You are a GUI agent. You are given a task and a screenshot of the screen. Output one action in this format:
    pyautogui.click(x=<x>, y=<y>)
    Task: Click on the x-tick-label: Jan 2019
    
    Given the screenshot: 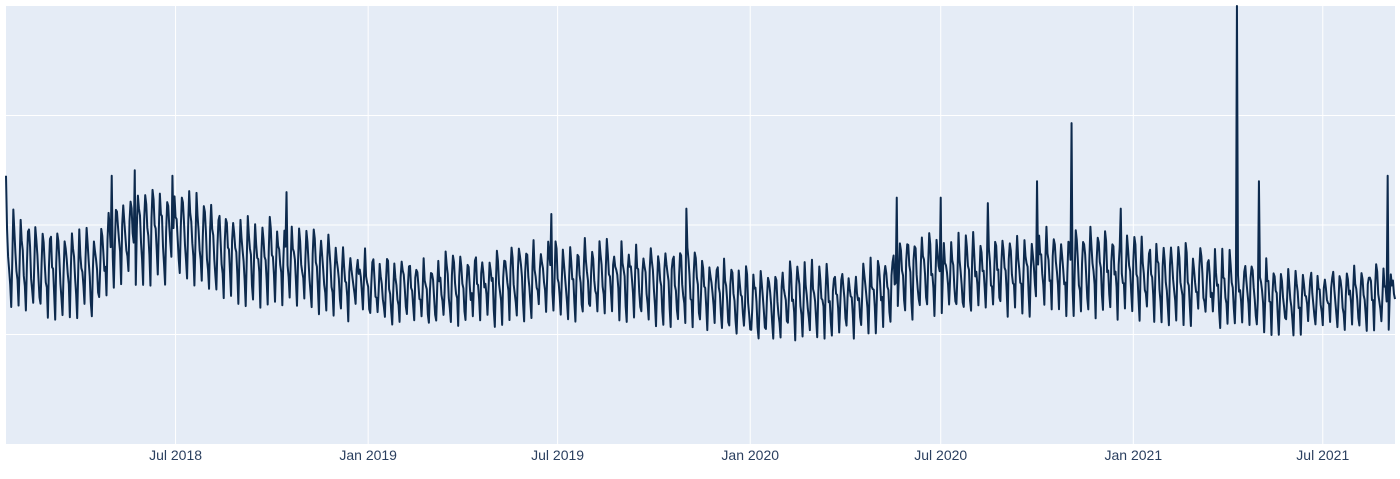 What is the action you would take?
    pyautogui.click(x=368, y=455)
    